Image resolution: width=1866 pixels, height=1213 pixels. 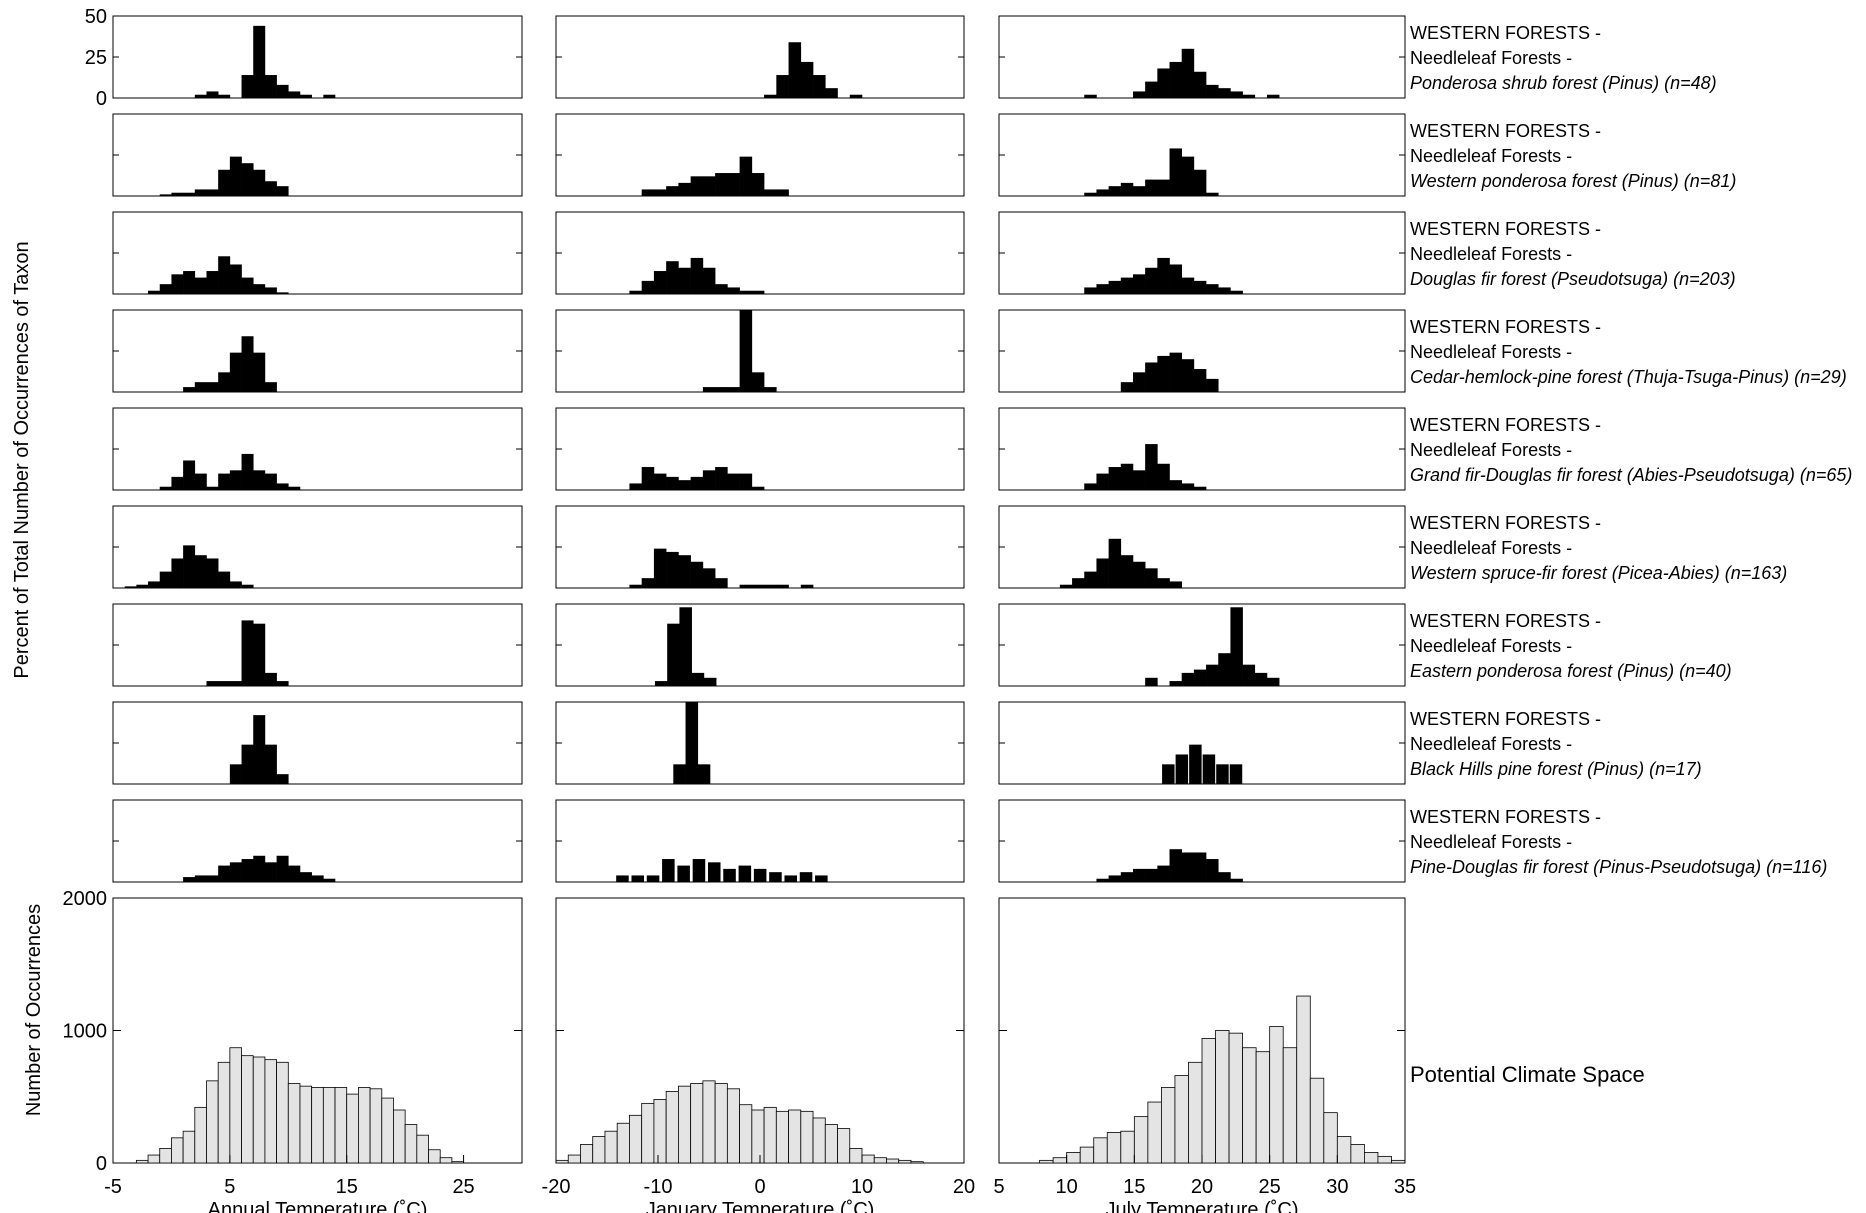 I want to click on panel-r7-c0, so click(x=317, y=743).